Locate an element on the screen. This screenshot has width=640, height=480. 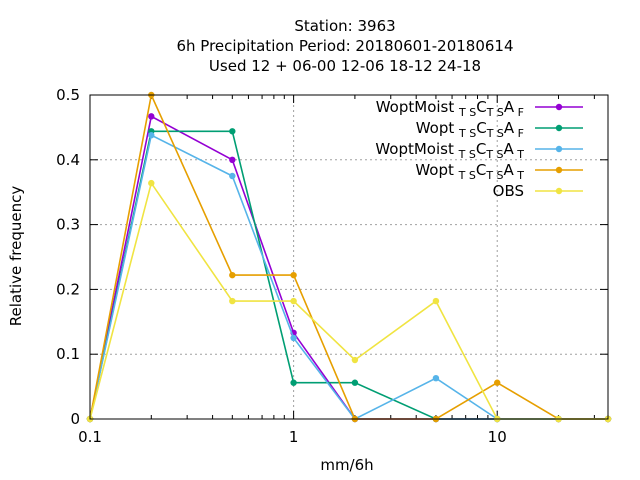
x-tick-label: 0.1 is located at coordinates (90, 437).